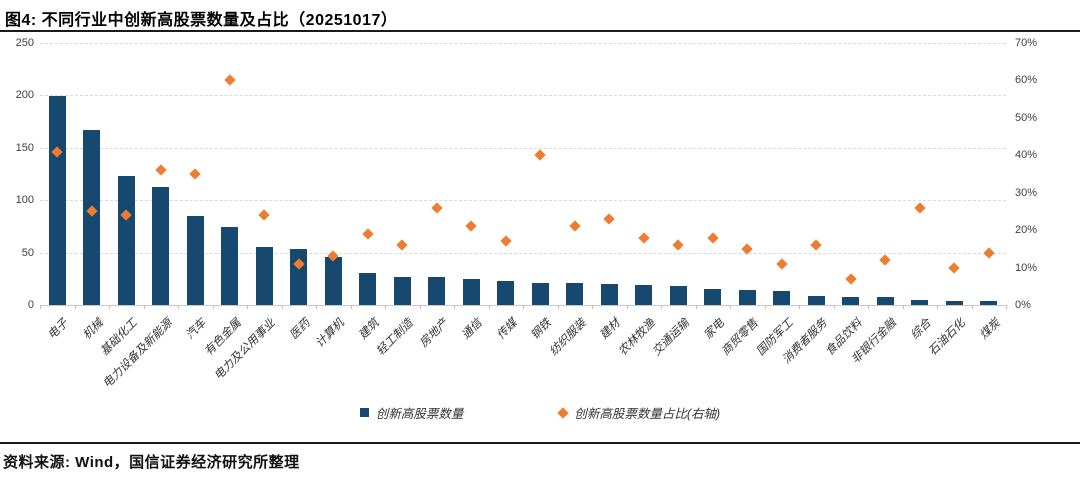 The height and width of the screenshot is (480, 1080). What do you see at coordinates (24, 43) in the screenshot?
I see `left-axis-tick-label: 250` at bounding box center [24, 43].